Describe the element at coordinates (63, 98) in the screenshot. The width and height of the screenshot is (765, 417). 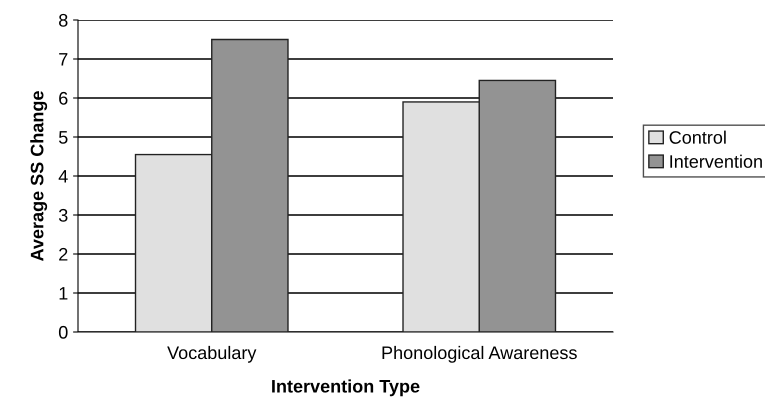
I see `y-tick-label: 6` at that location.